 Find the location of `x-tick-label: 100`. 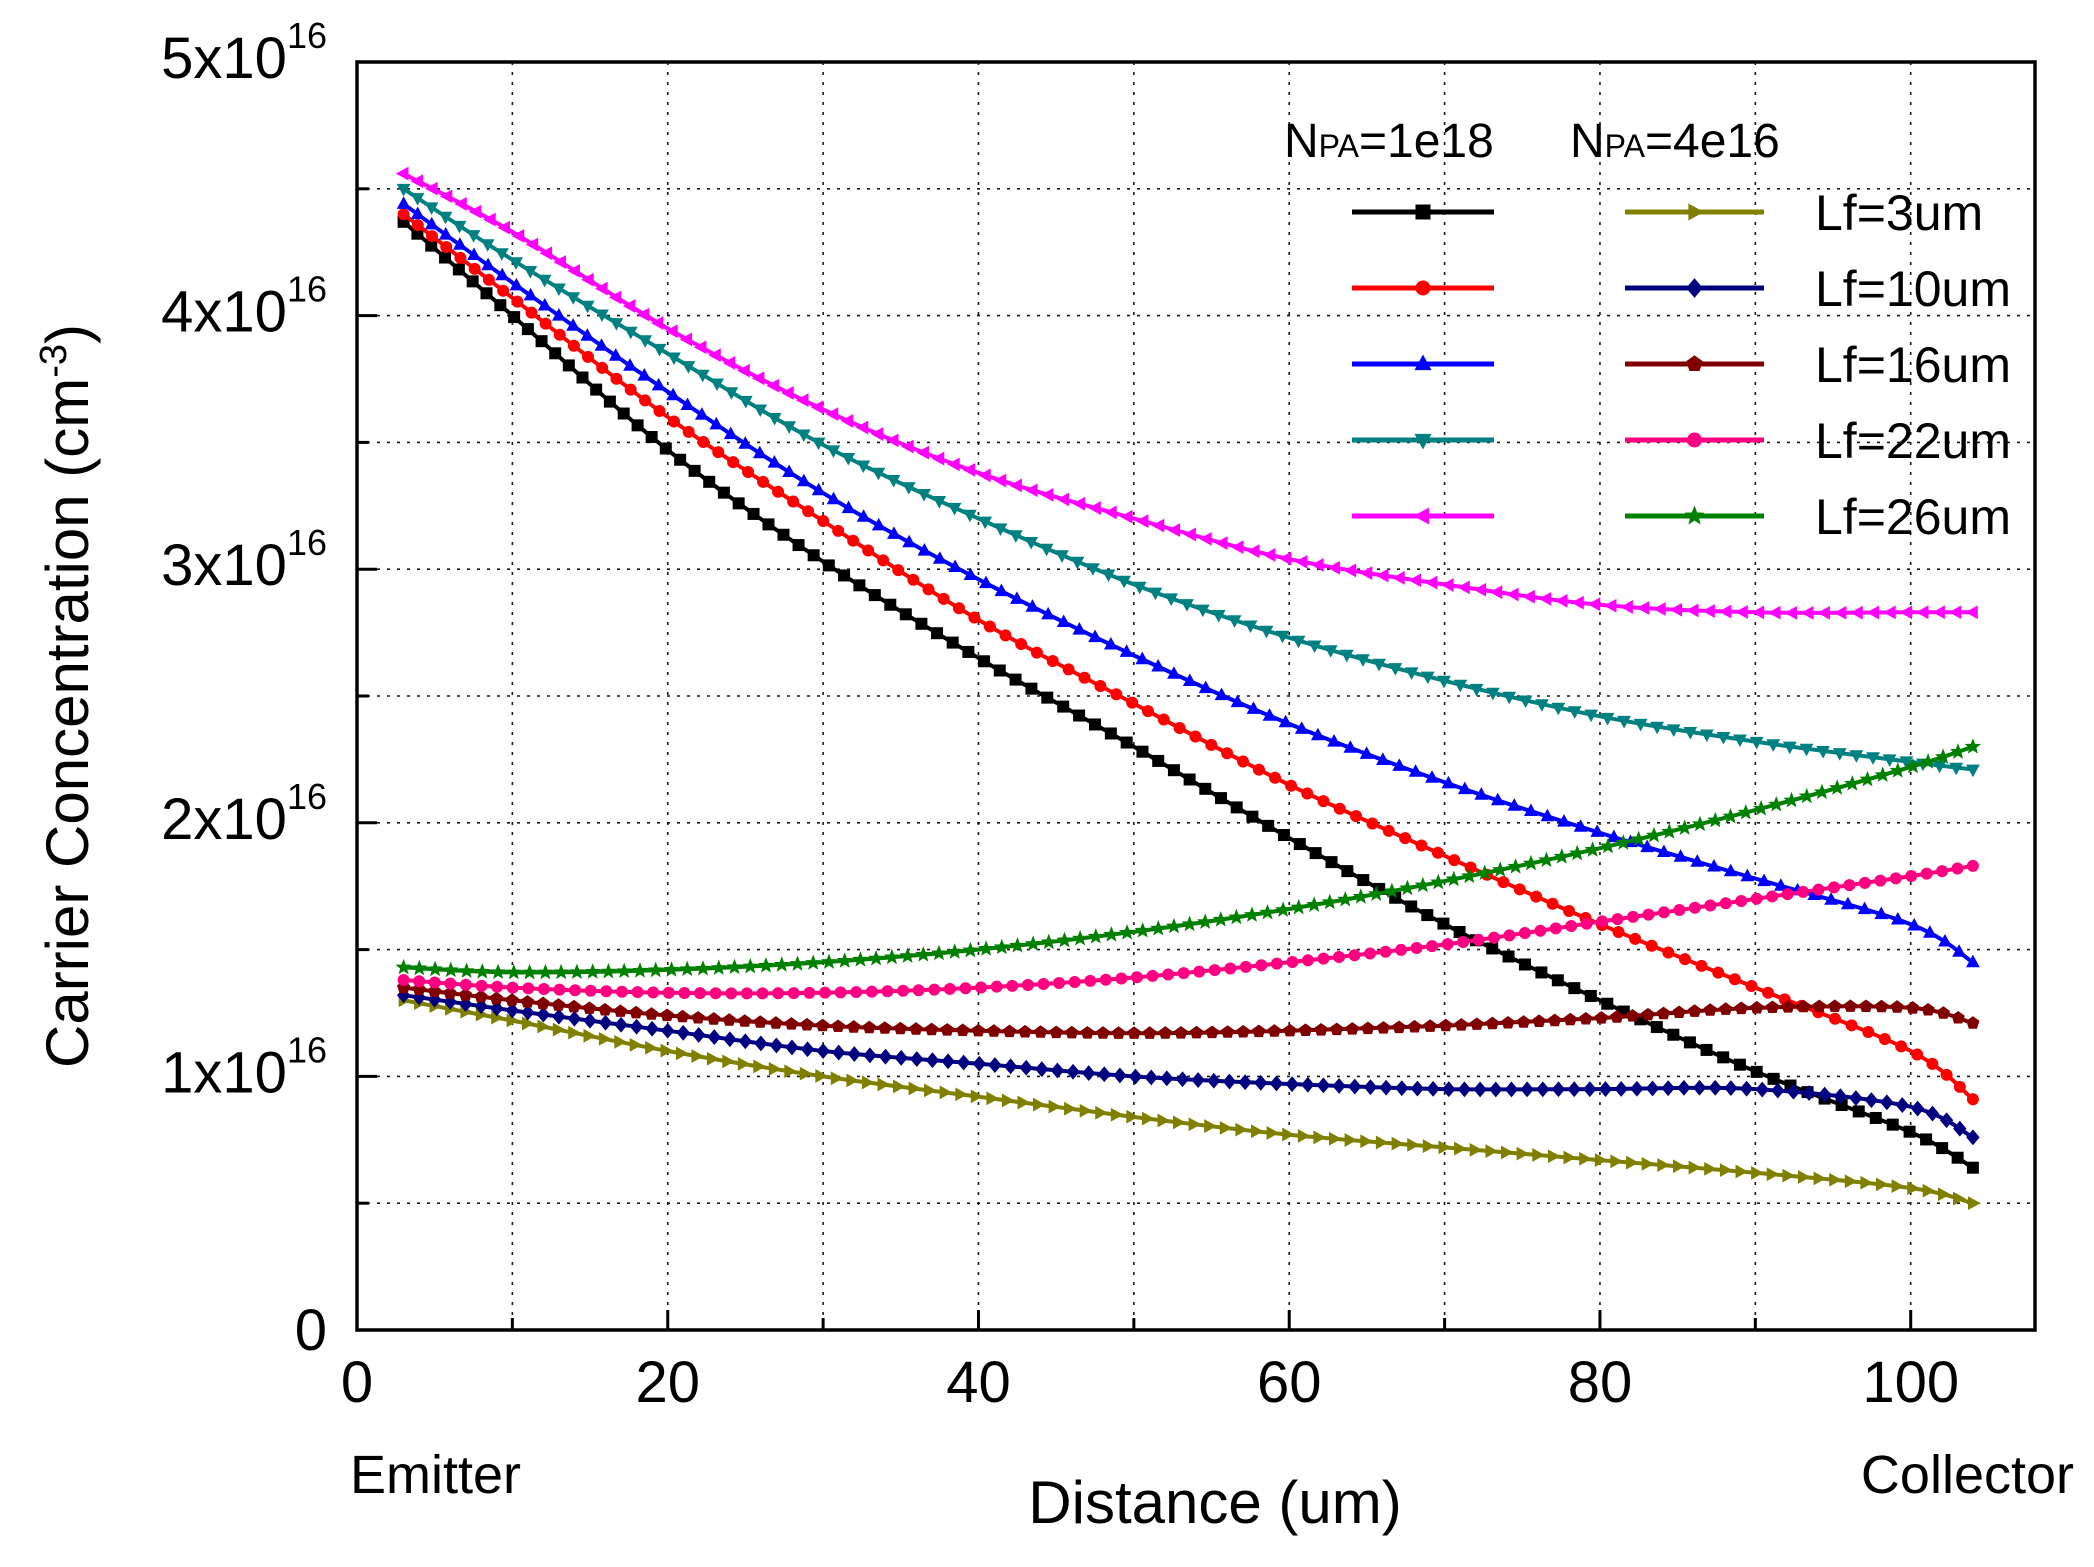

x-tick-label: 100 is located at coordinates (1910, 1382).